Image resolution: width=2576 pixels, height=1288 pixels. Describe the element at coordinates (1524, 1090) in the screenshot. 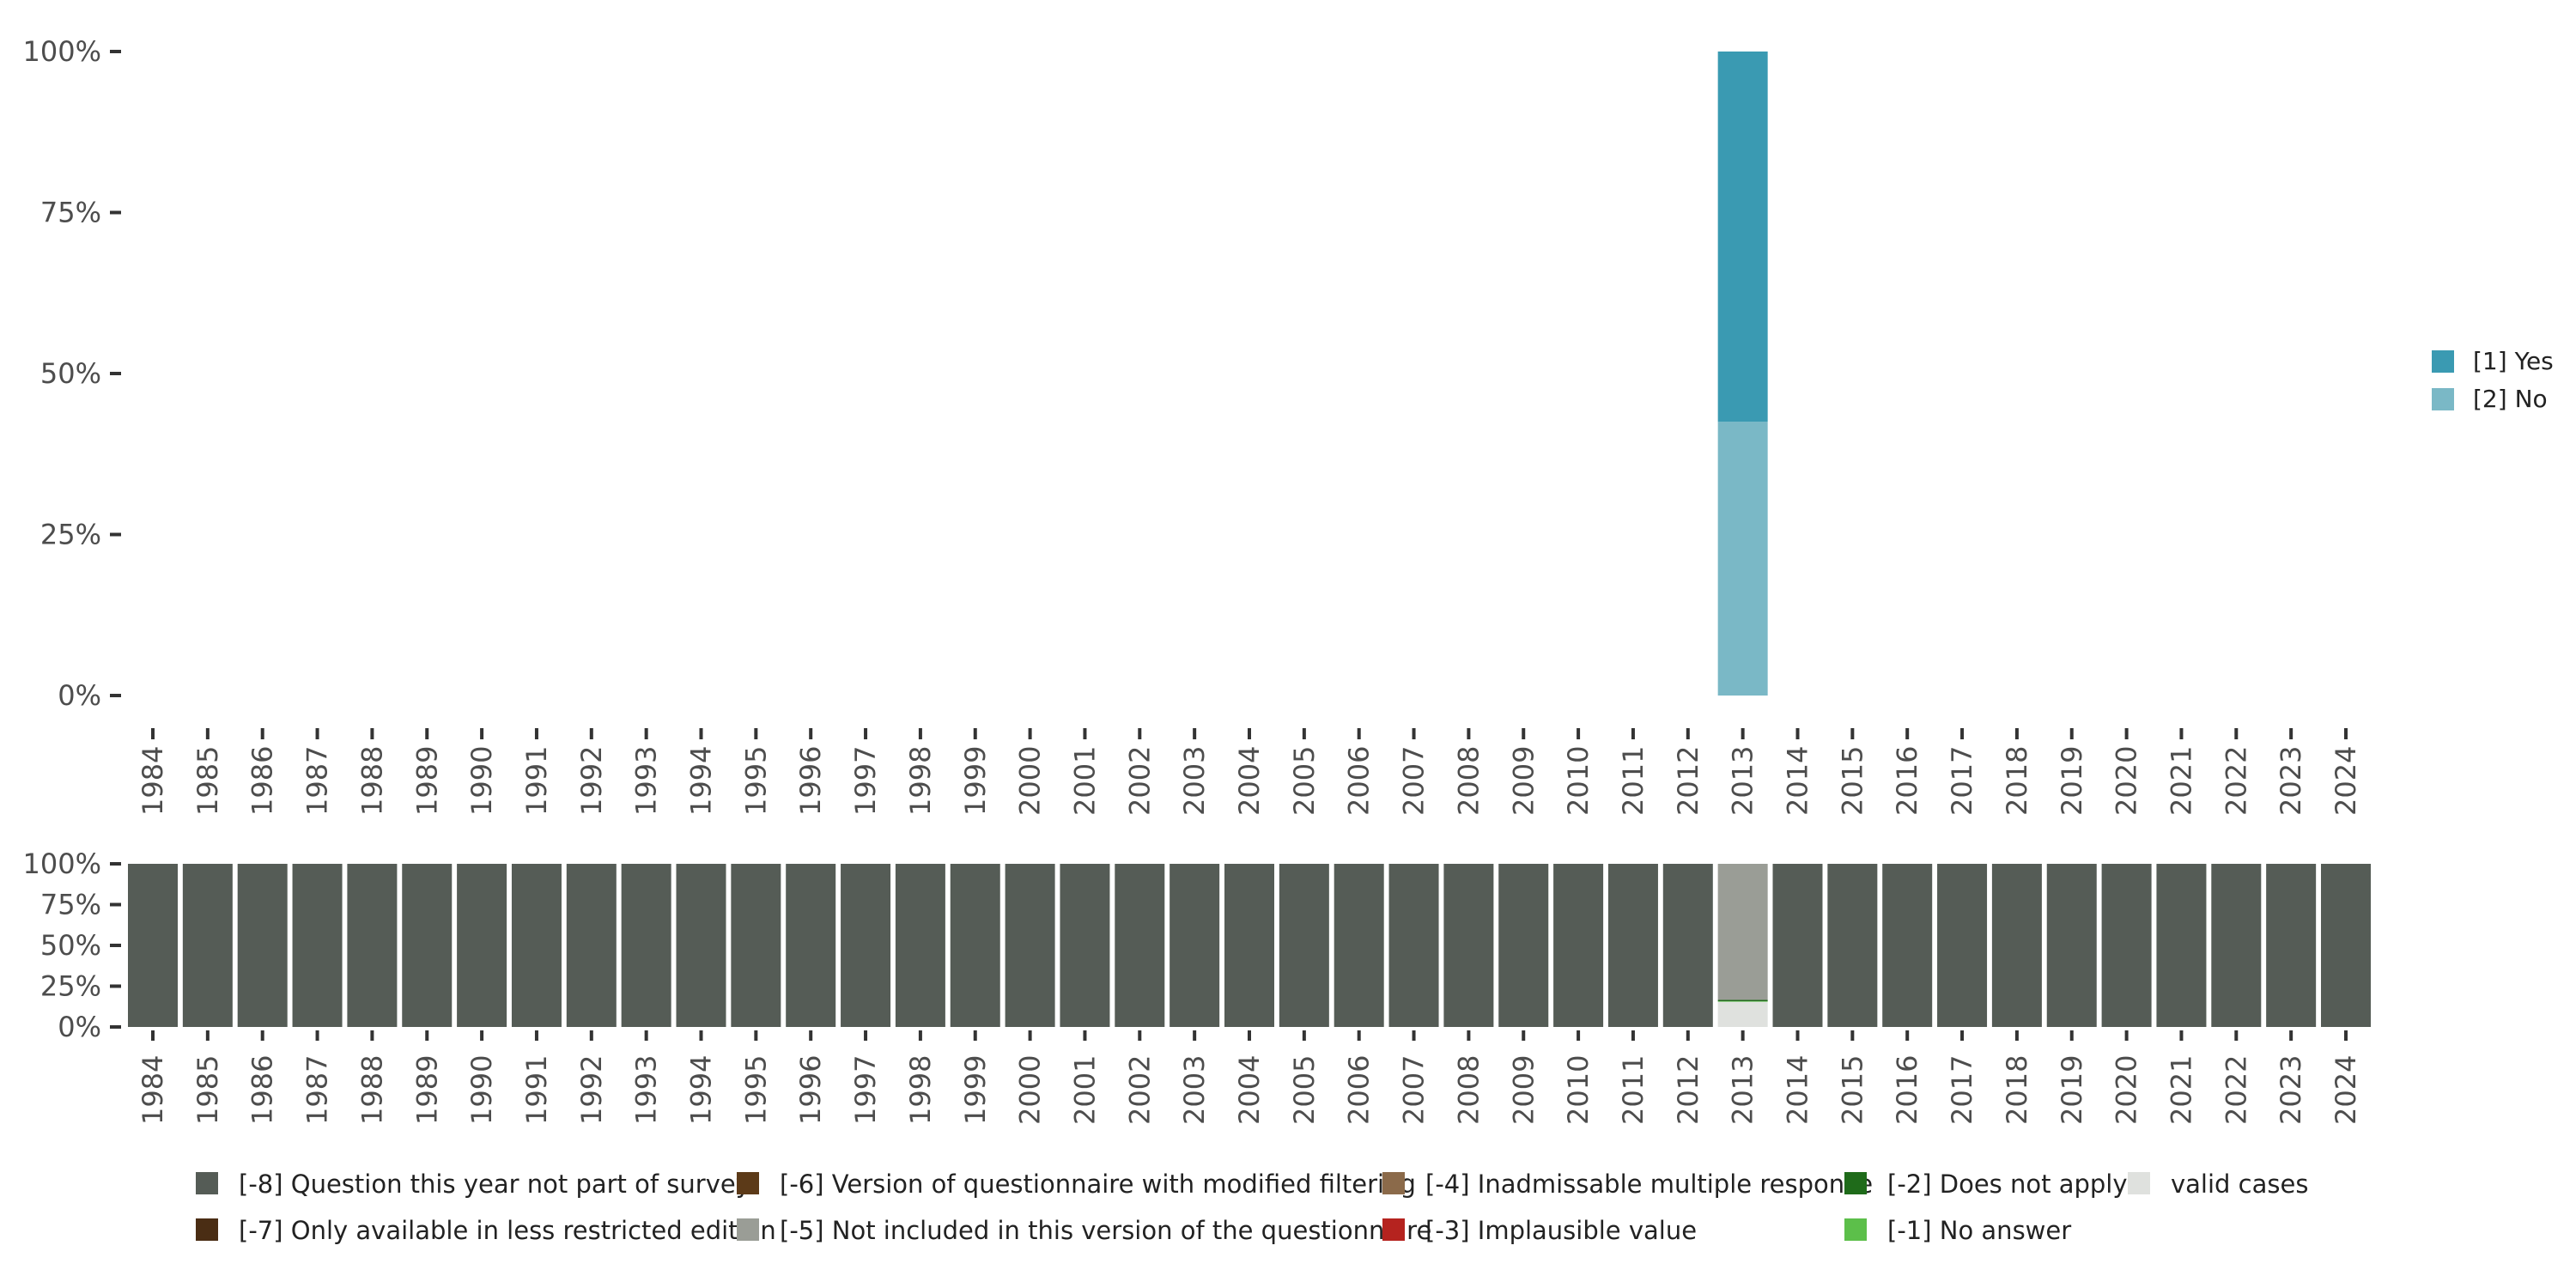

I see `x-tick-label-bottom: 2009` at that location.